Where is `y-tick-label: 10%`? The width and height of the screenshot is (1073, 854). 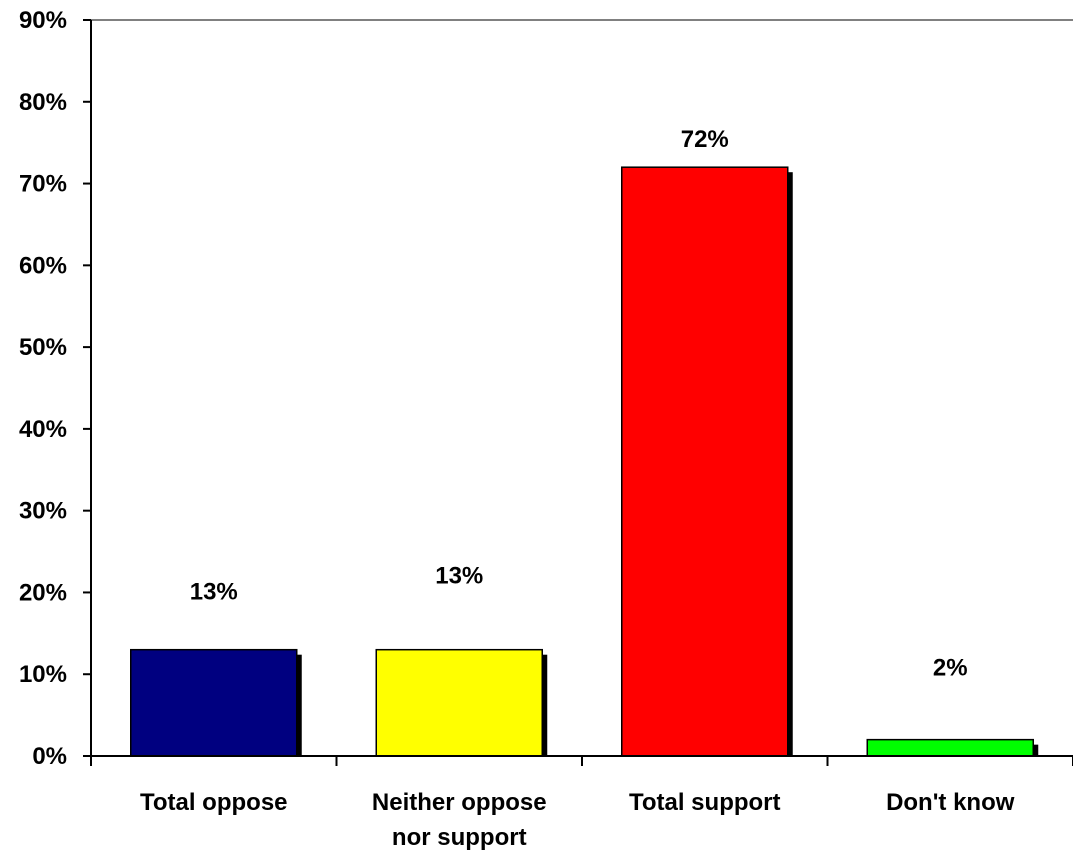
y-tick-label: 10% is located at coordinates (43, 674).